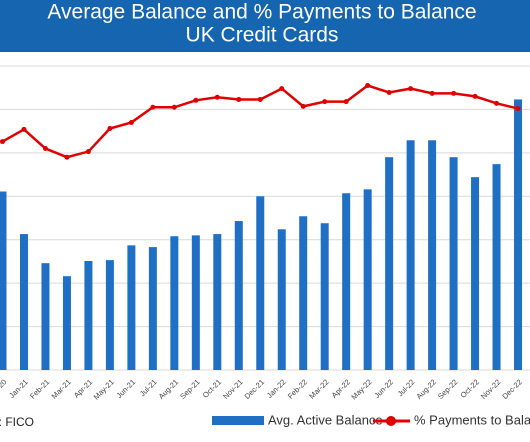  Describe the element at coordinates (325, 419) in the screenshot. I see `legend-label: Avg. Active Balance` at that location.